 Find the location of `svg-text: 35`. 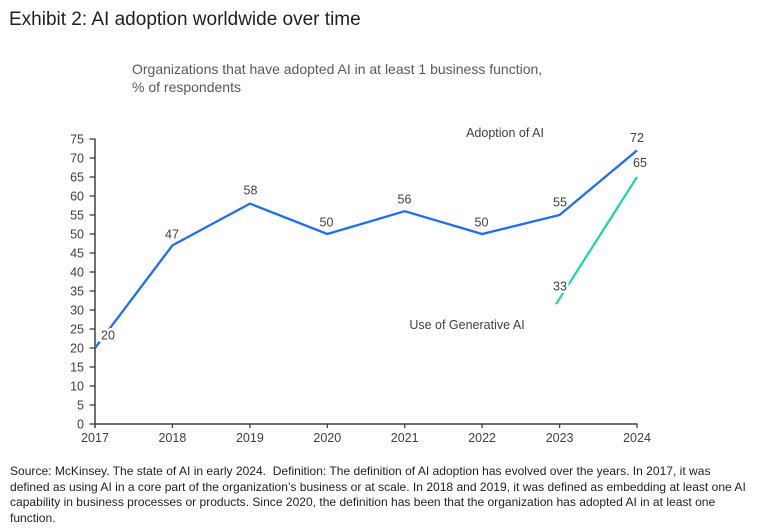

svg-text: 35 is located at coordinates (77, 292).